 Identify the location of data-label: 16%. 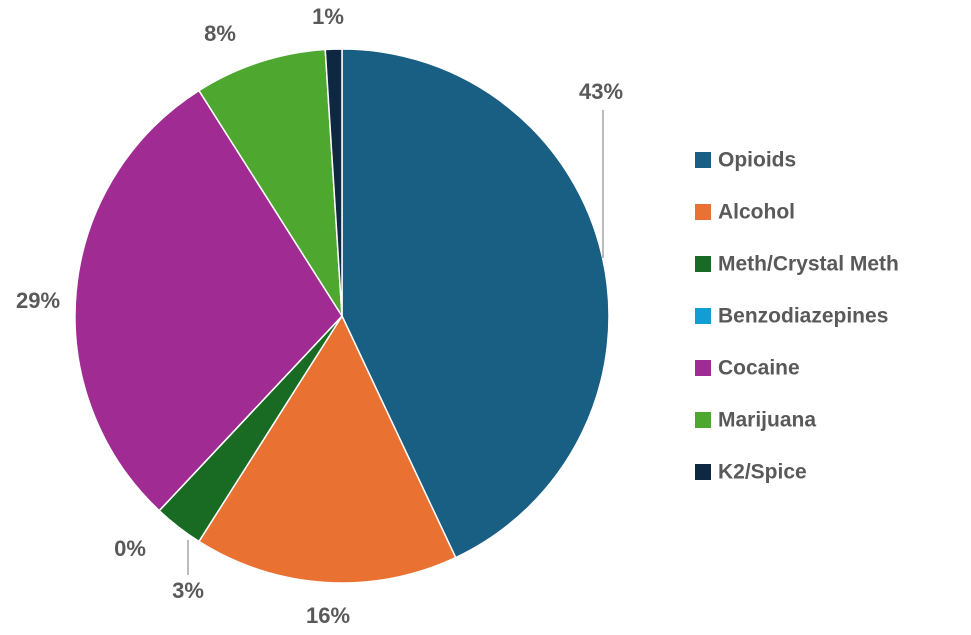
(328, 615).